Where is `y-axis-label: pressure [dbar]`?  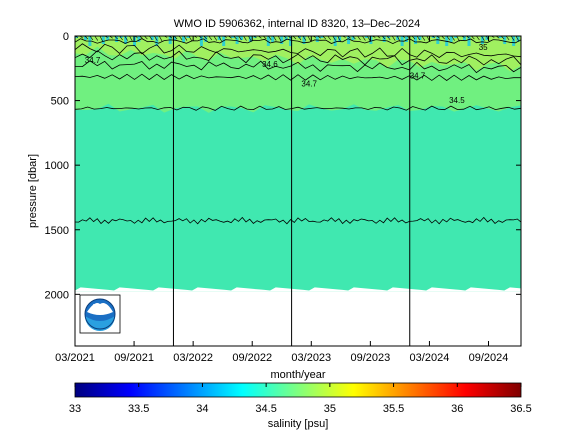 y-axis-label: pressure [dbar] is located at coordinates (33, 191).